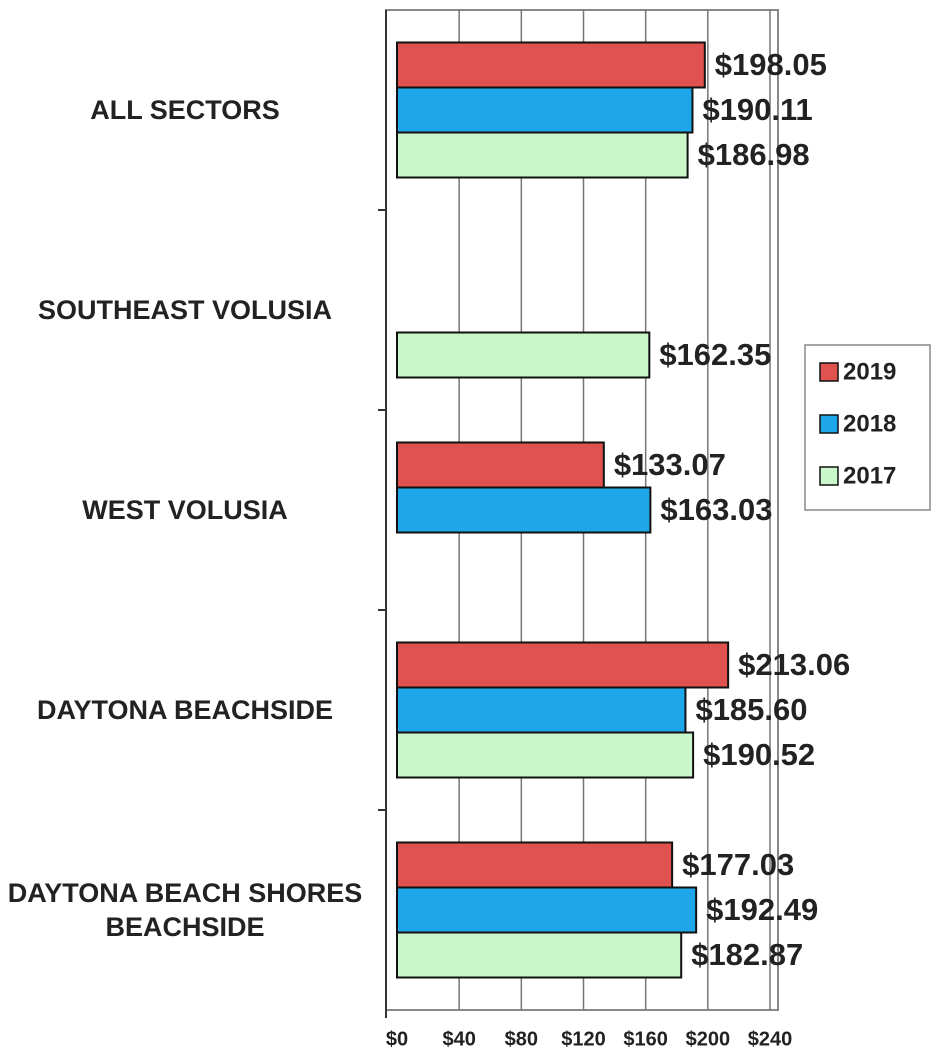 This screenshot has height=1058, width=941. Describe the element at coordinates (185, 510) in the screenshot. I see `category-label: WEST VOLUSIA` at that location.